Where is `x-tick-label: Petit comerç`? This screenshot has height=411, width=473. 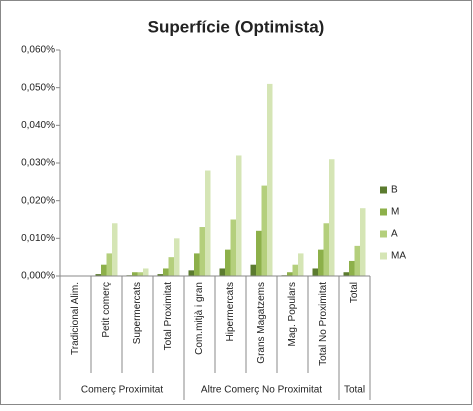
x-tick-label: Petit comerç is located at coordinates (106, 310).